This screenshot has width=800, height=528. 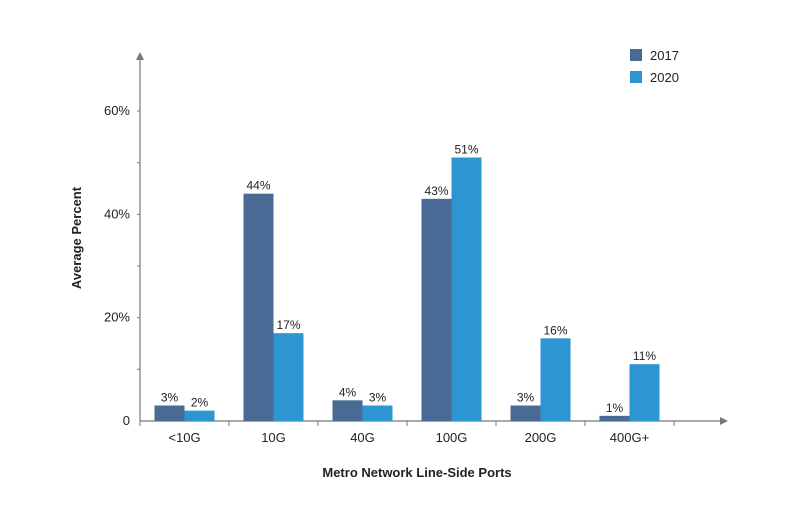 I want to click on x-tick-label: 200G, so click(x=541, y=437).